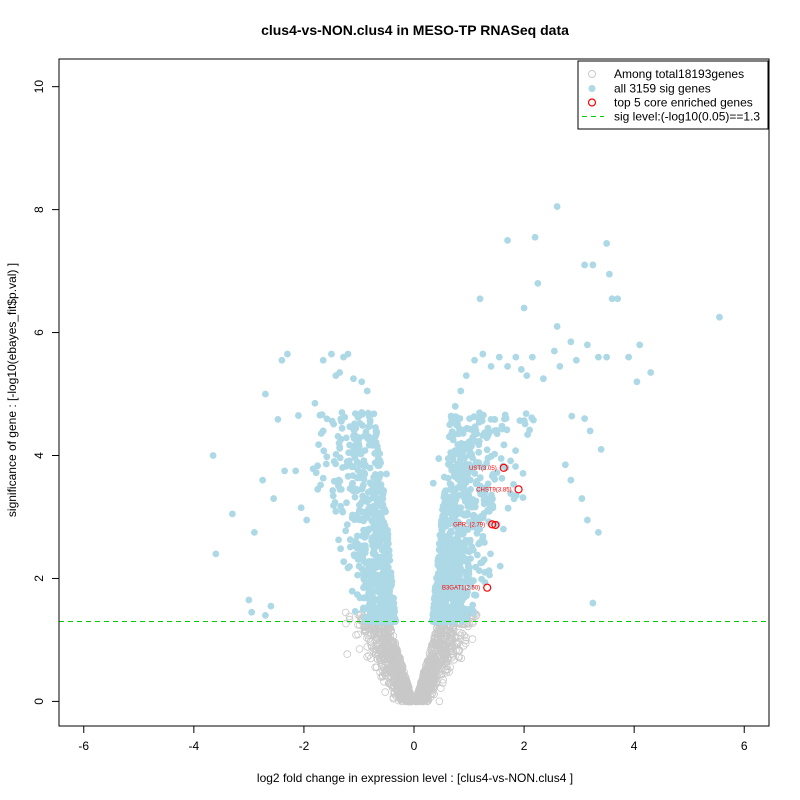  I want to click on core-gene-point, so click(495, 525).